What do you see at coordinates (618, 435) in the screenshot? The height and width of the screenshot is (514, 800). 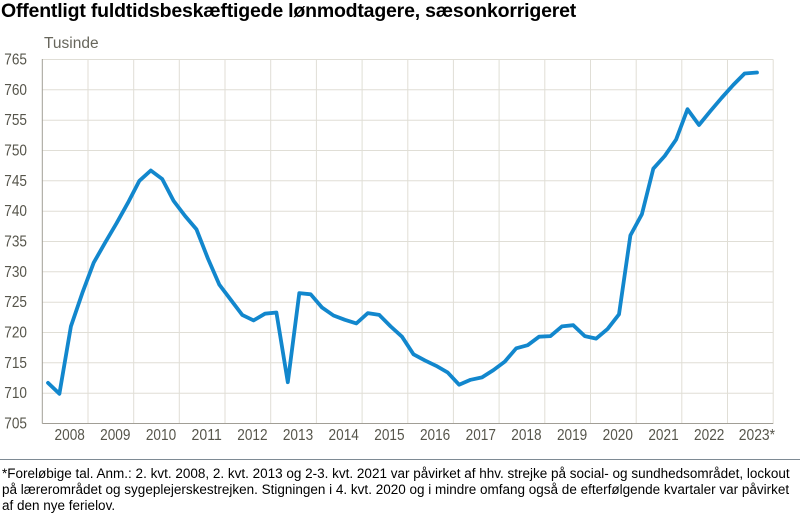 I see `svg-text: 2020` at bounding box center [618, 435].